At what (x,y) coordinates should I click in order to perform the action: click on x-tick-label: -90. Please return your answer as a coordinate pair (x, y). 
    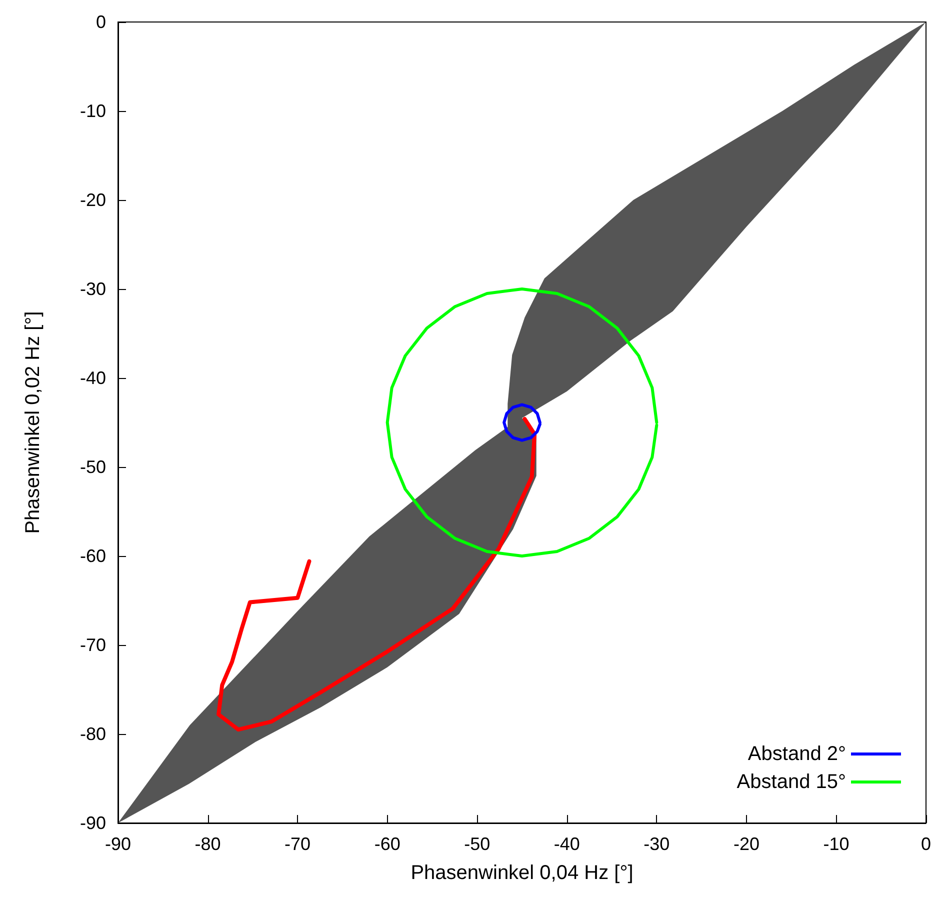
    Looking at the image, I should click on (118, 844).